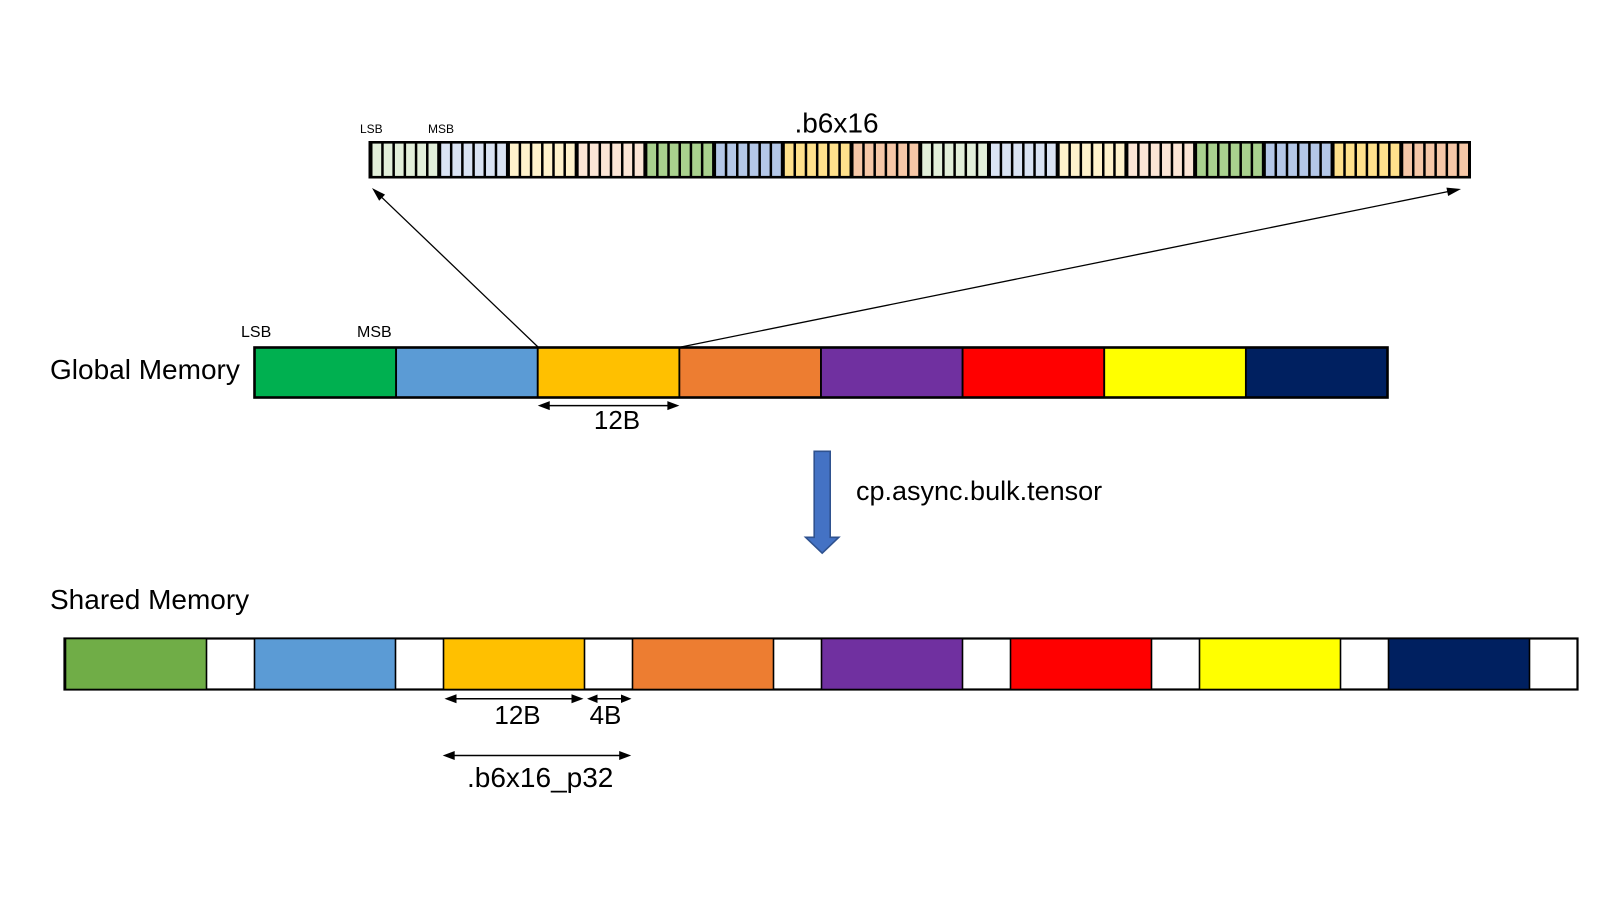 The image size is (1600, 900). I want to click on svg-text: .b6x16_p32, so click(540, 777).